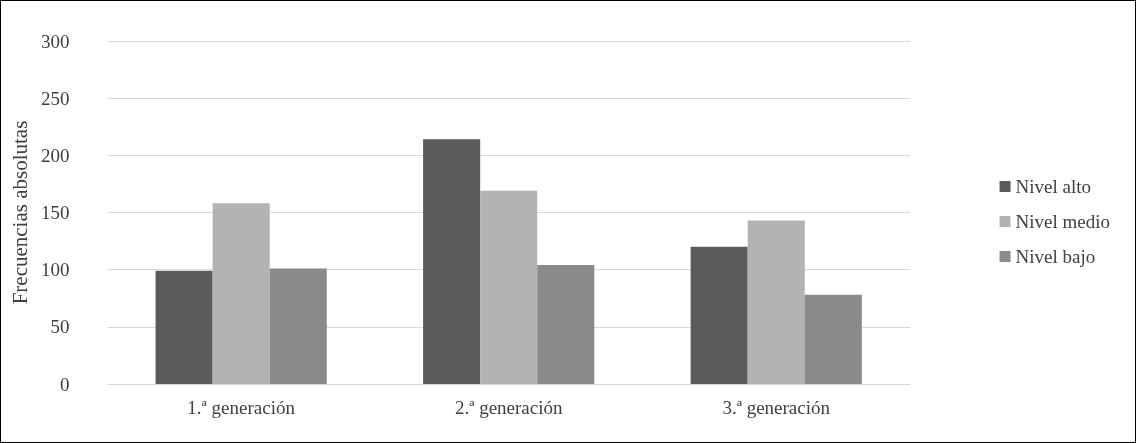 This screenshot has width=1136, height=443. I want to click on x-tick-label: 2.ª generación, so click(508, 407).